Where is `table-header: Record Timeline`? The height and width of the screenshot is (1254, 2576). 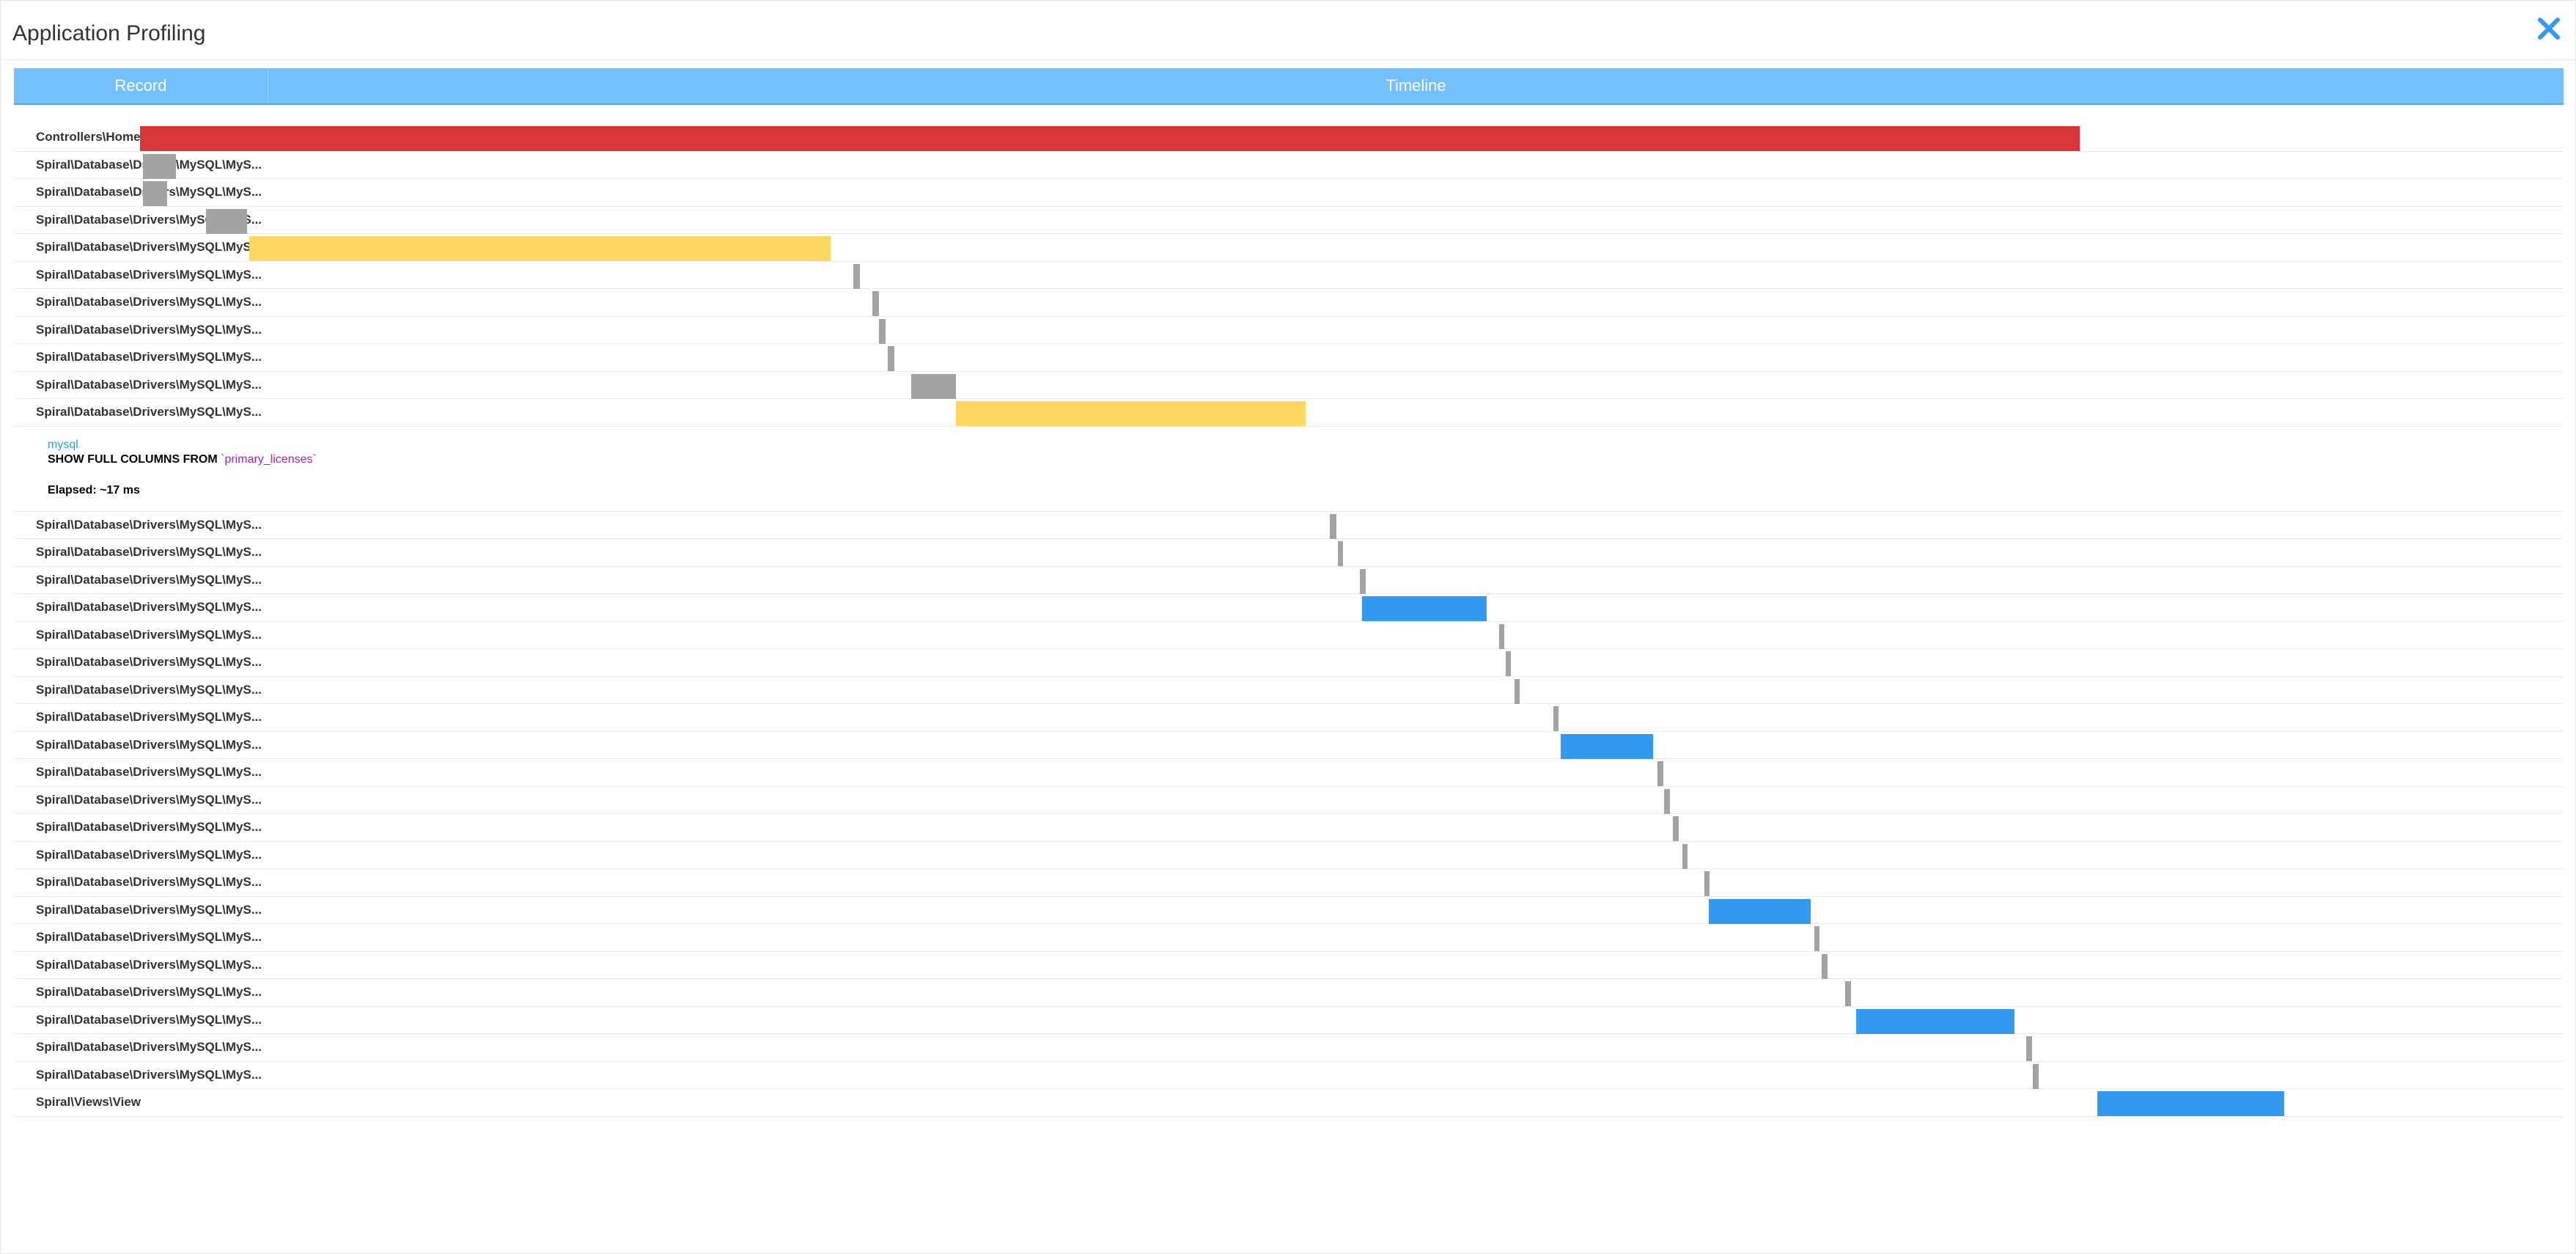 table-header: Record Timeline is located at coordinates (1289, 86).